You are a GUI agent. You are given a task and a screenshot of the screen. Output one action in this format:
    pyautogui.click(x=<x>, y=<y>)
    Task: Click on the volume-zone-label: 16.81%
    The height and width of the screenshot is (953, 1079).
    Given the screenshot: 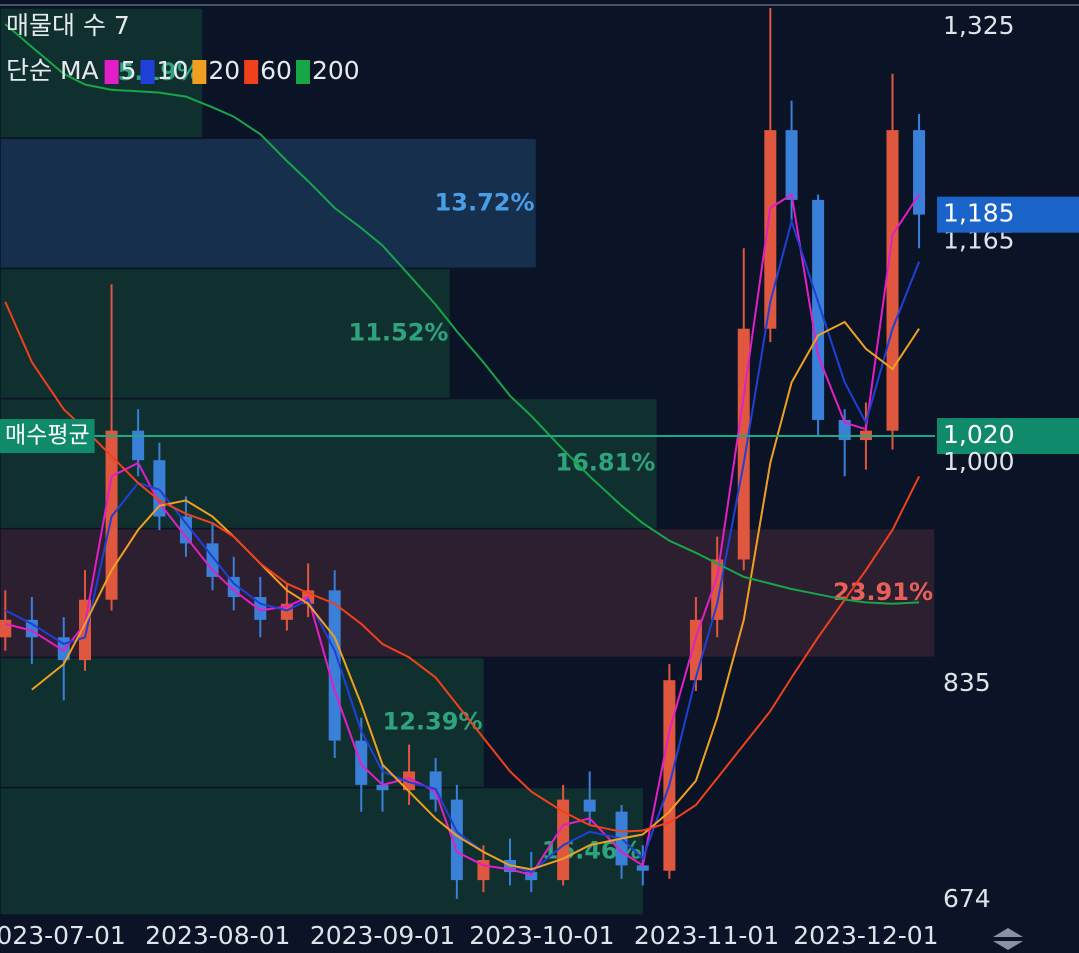 What is the action you would take?
    pyautogui.click(x=605, y=463)
    